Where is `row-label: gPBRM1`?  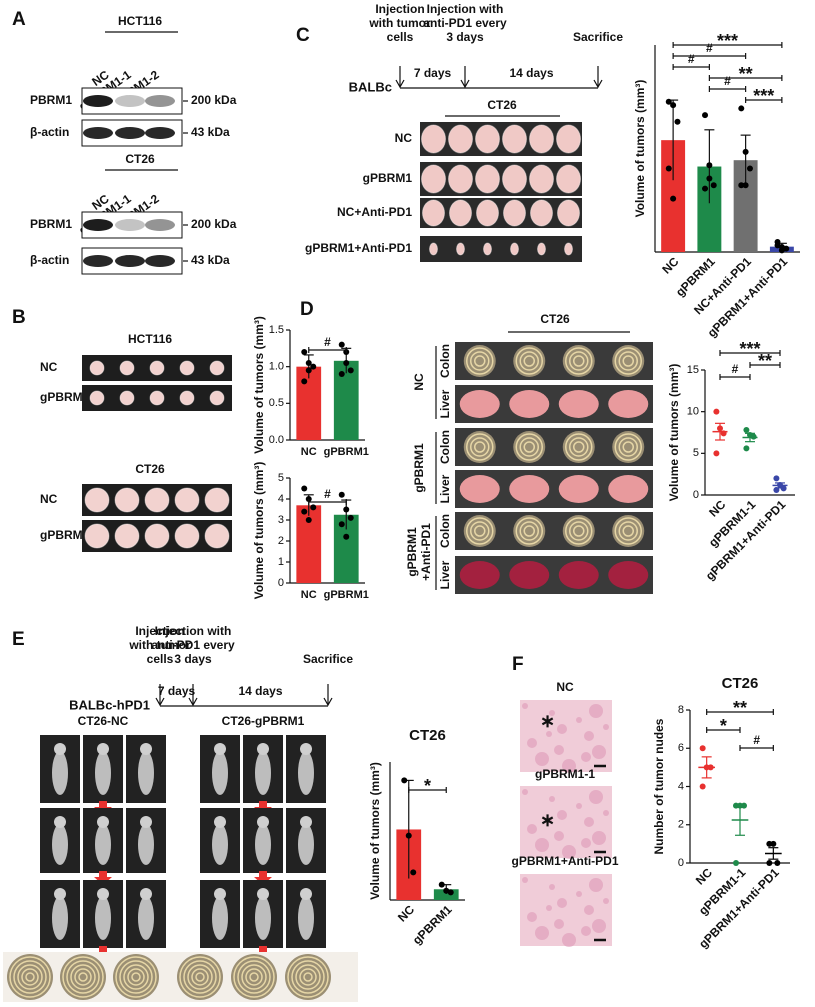
row-label: gPBRM1 is located at coordinates (65, 397).